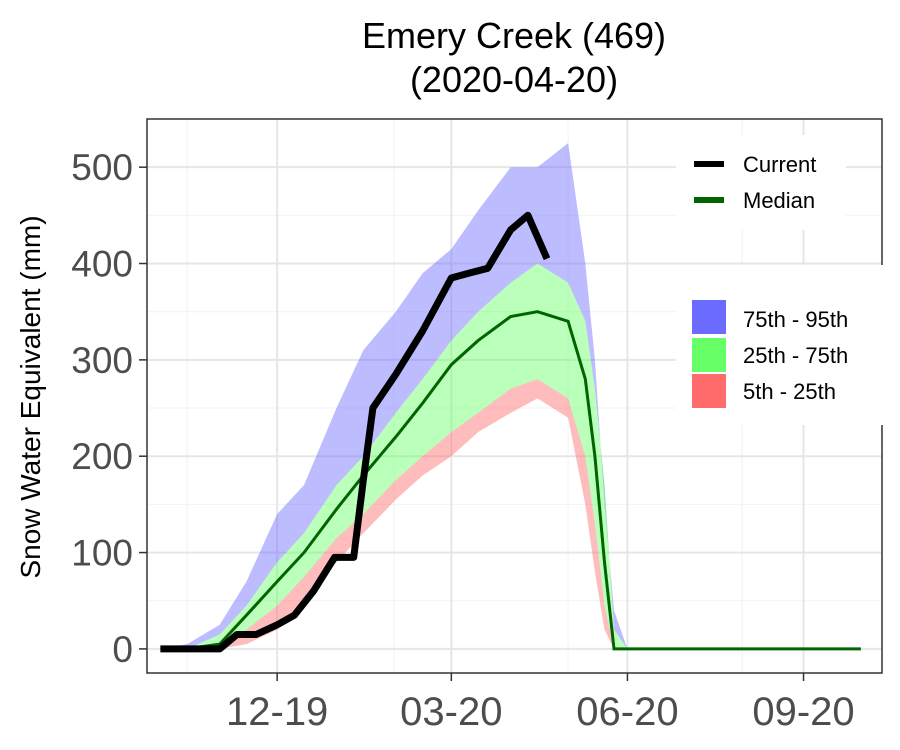 This screenshot has width=900, height=750. Describe the element at coordinates (30, 396) in the screenshot. I see `y-axis-label: Snow Water Equivalent (mm)` at that location.